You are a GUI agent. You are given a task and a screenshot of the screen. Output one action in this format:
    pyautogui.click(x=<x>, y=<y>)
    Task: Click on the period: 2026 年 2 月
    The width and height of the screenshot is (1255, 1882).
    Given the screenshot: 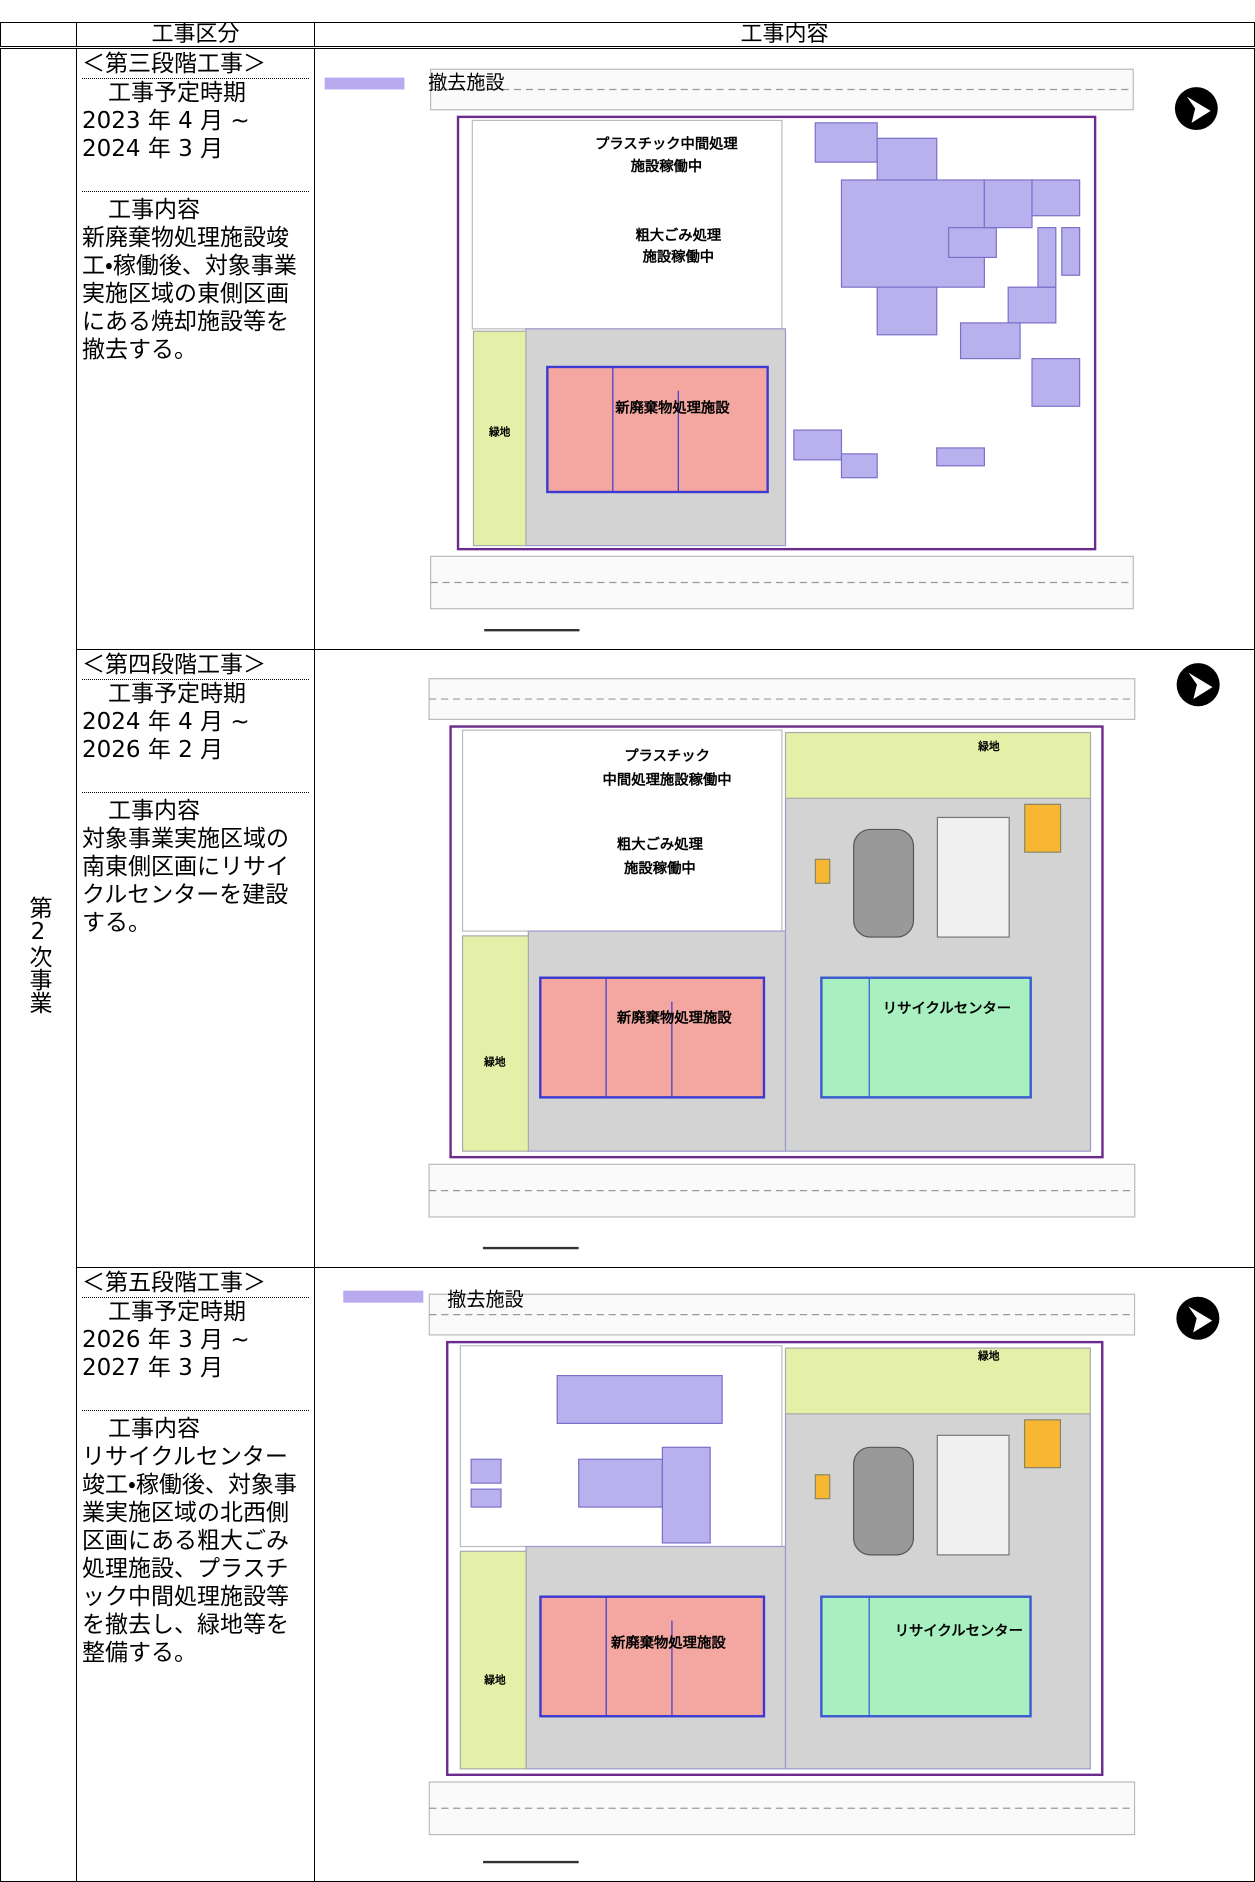 What is the action you would take?
    pyautogui.click(x=153, y=750)
    